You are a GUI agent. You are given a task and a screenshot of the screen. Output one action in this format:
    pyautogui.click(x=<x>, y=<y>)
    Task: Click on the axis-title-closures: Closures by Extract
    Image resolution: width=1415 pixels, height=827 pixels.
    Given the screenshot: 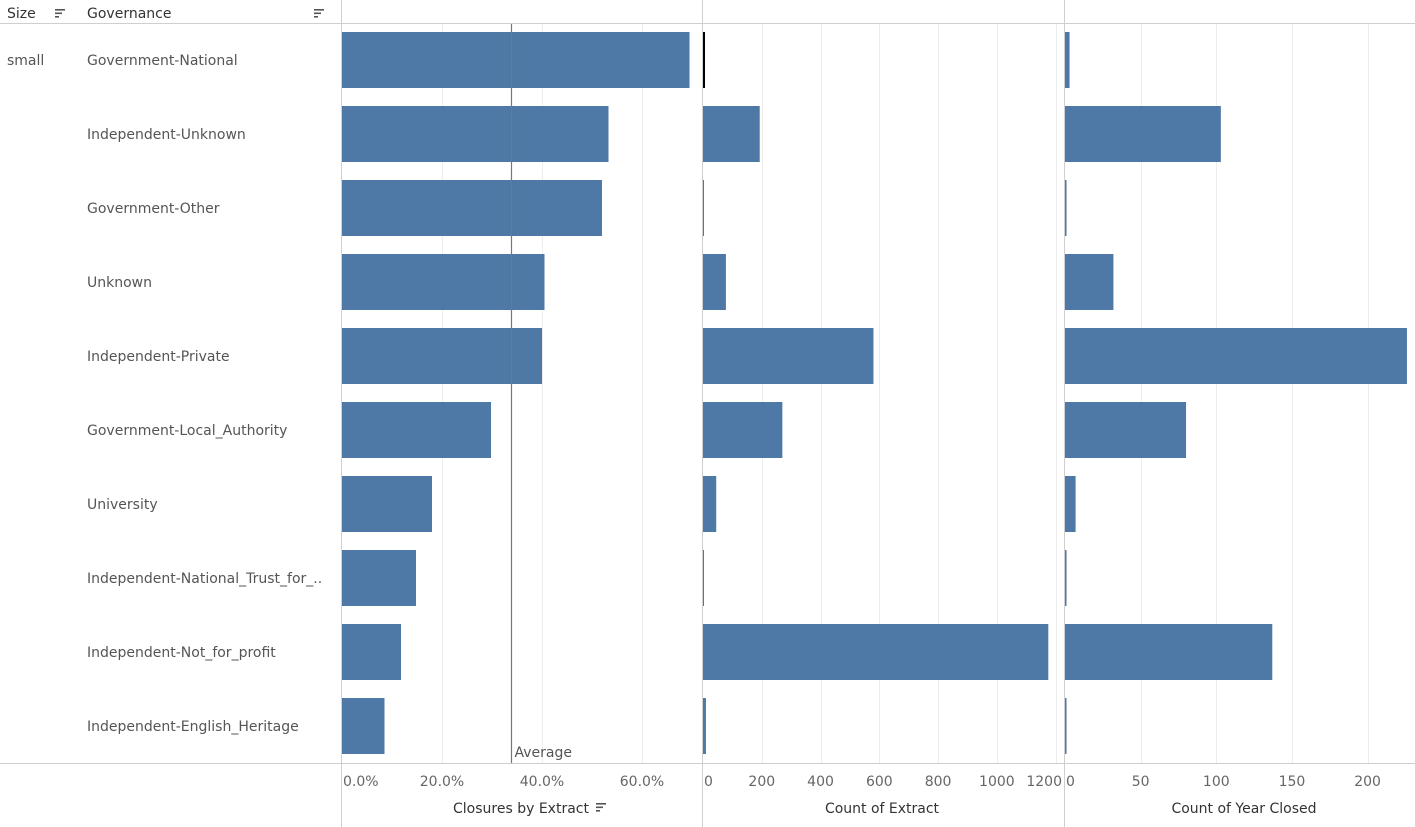 What is the action you would take?
    pyautogui.click(x=521, y=809)
    